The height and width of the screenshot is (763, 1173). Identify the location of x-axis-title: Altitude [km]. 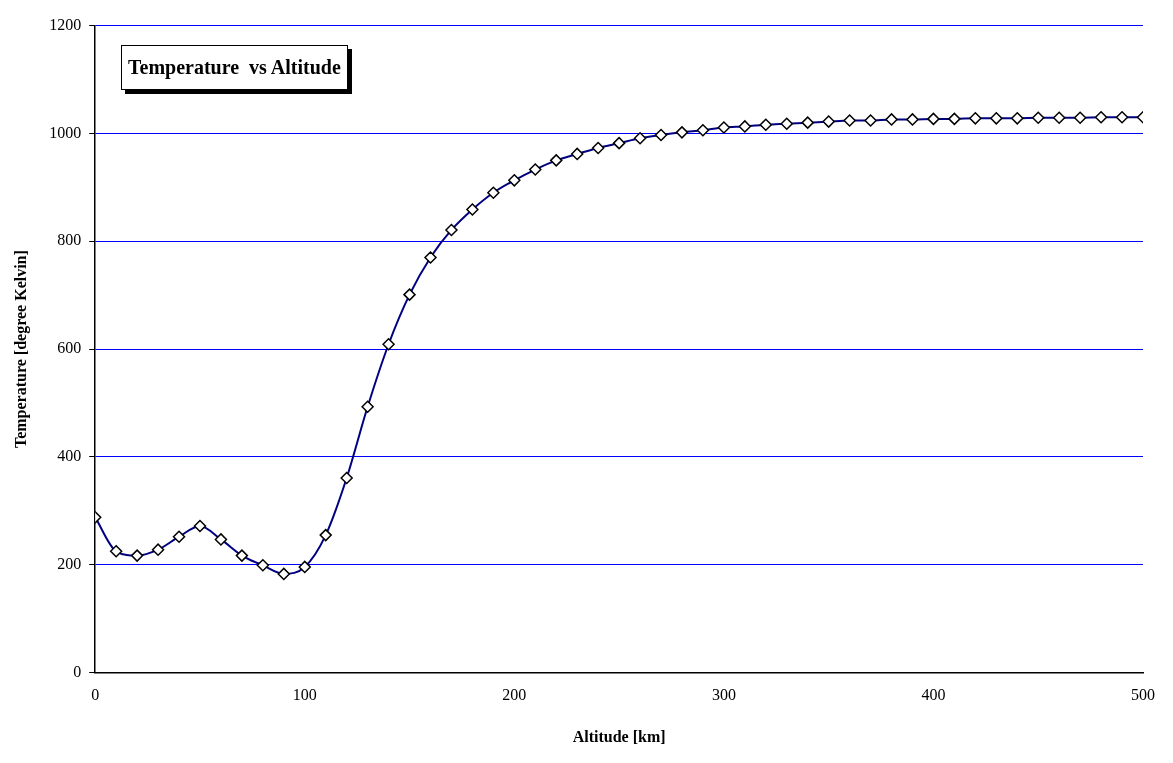
(619, 736).